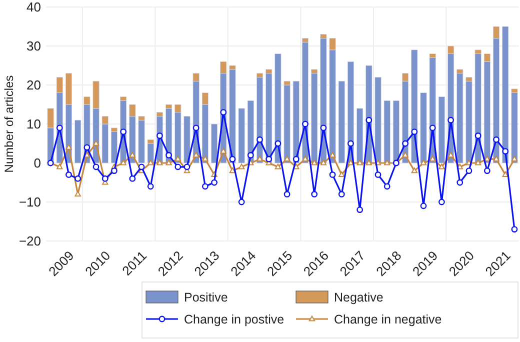 Image resolution: width=520 pixels, height=342 pixels. Describe the element at coordinates (206, 297) in the screenshot. I see `legend-label: Positive` at that location.